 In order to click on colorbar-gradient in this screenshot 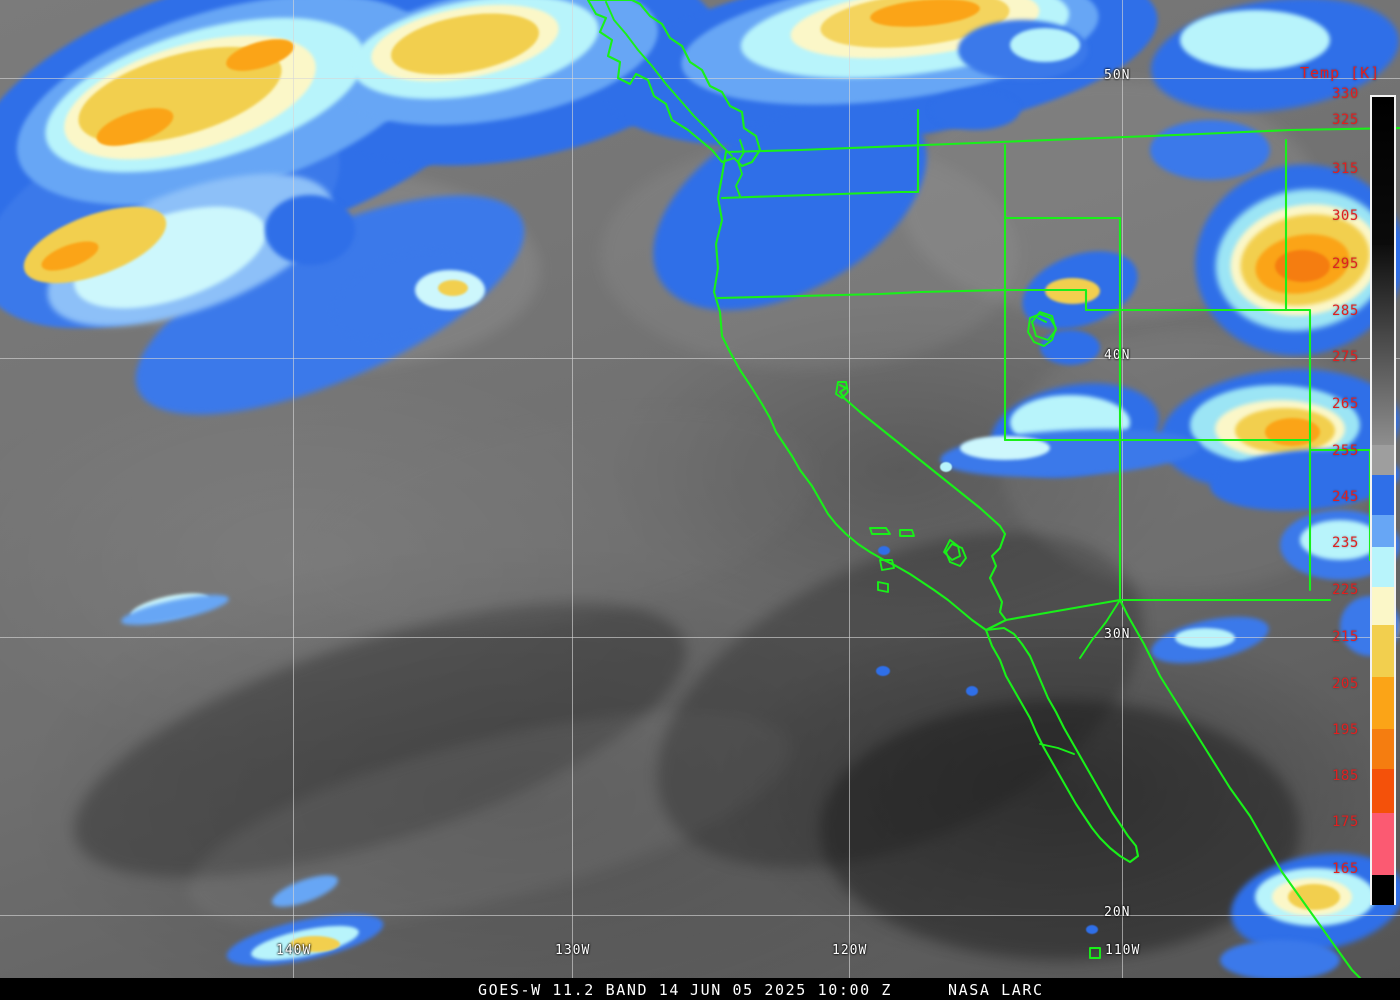, I will do `click(1383, 500)`.